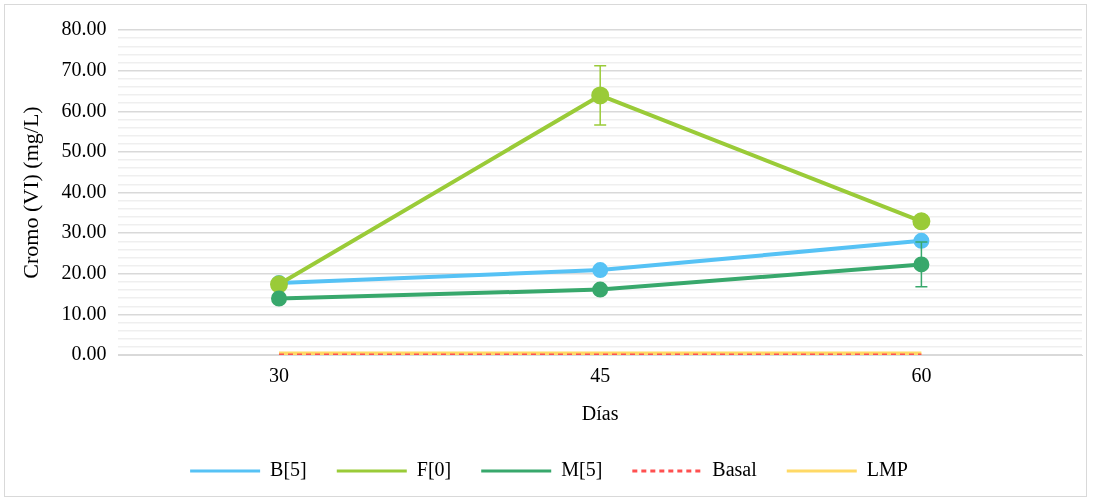 This screenshot has height=499, width=1093. I want to click on x-tick-label: 30, so click(279, 375).